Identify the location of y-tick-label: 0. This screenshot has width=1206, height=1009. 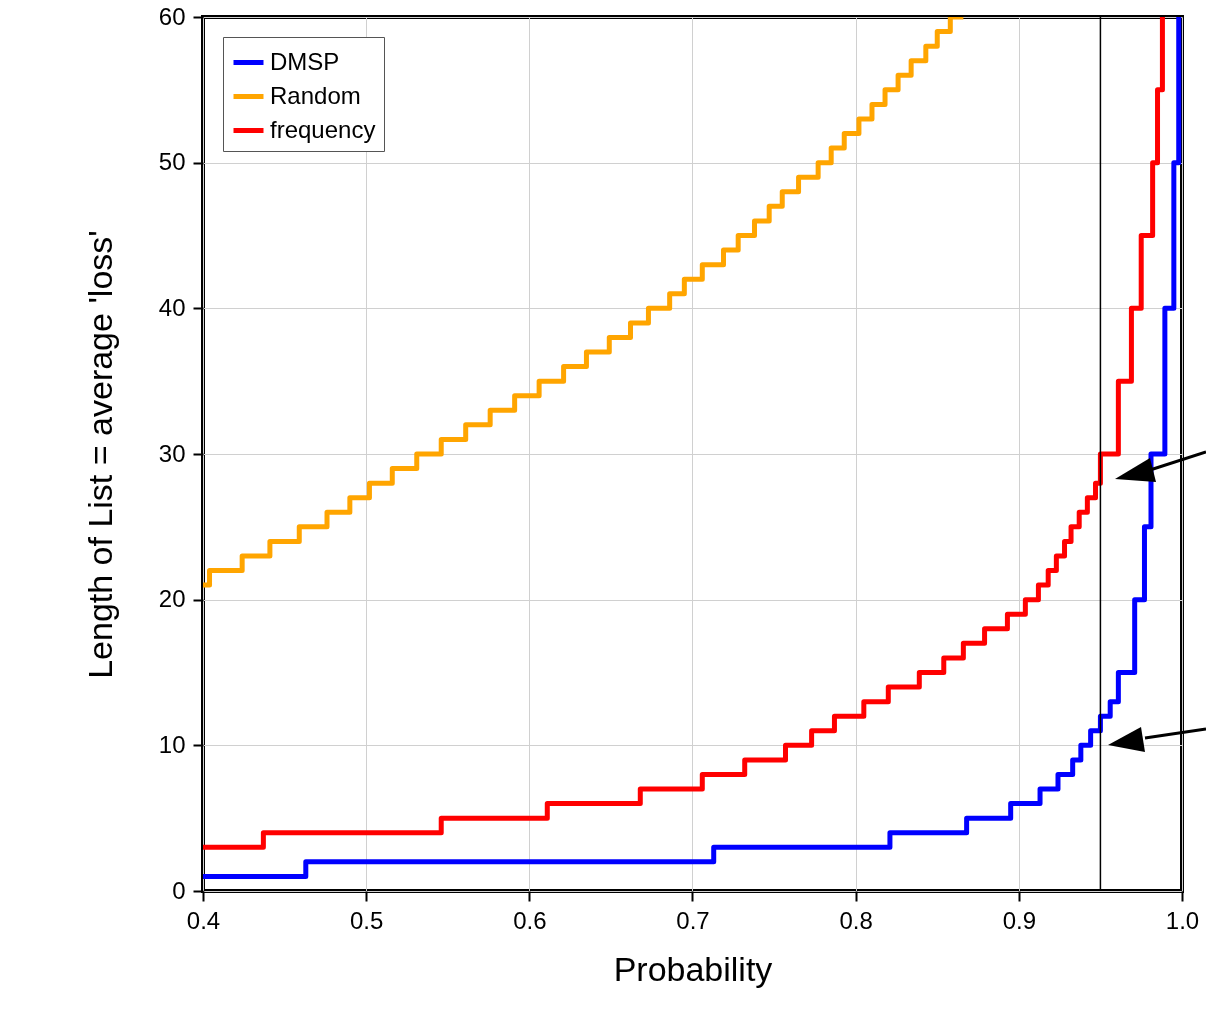
(179, 890).